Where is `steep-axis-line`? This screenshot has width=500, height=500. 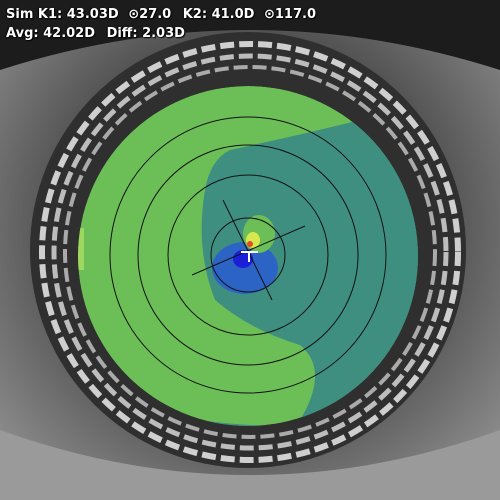 steep-axis-line is located at coordinates (247, 250).